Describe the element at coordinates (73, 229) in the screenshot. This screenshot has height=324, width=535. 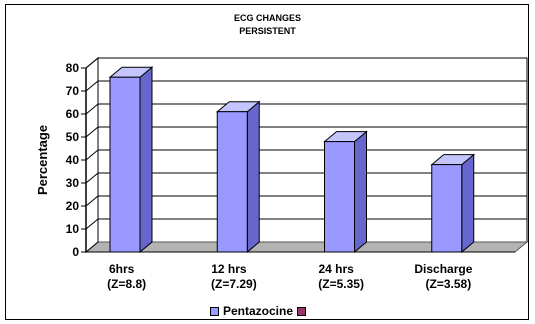
I see `y-tick-label: 10` at that location.